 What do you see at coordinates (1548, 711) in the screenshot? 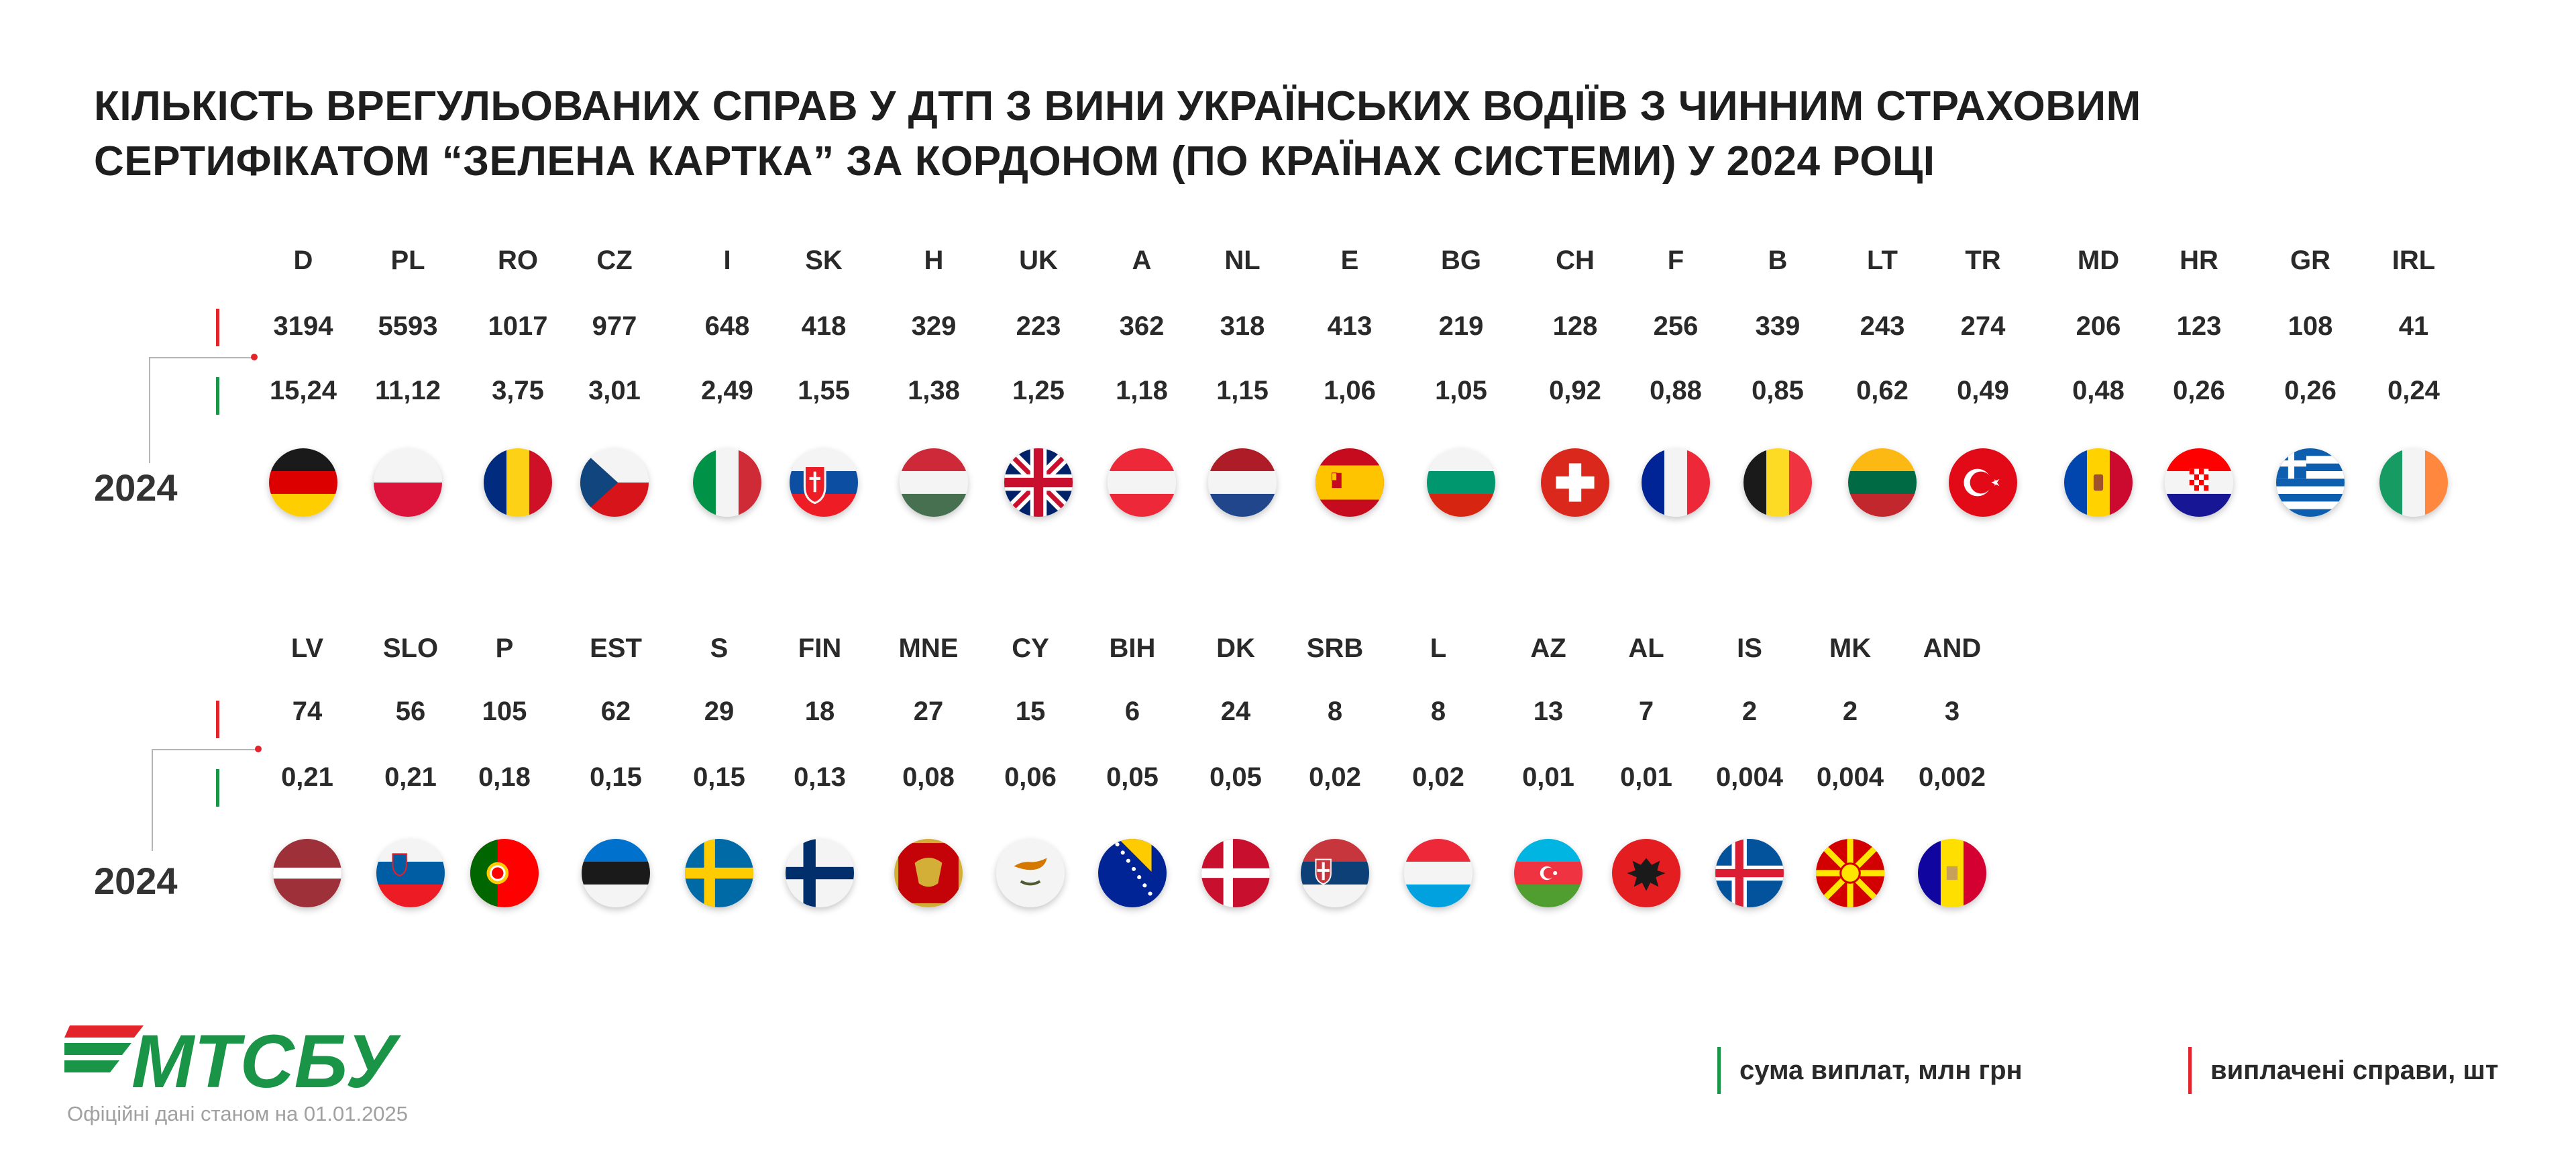
I see `cases-value-label: 13` at bounding box center [1548, 711].